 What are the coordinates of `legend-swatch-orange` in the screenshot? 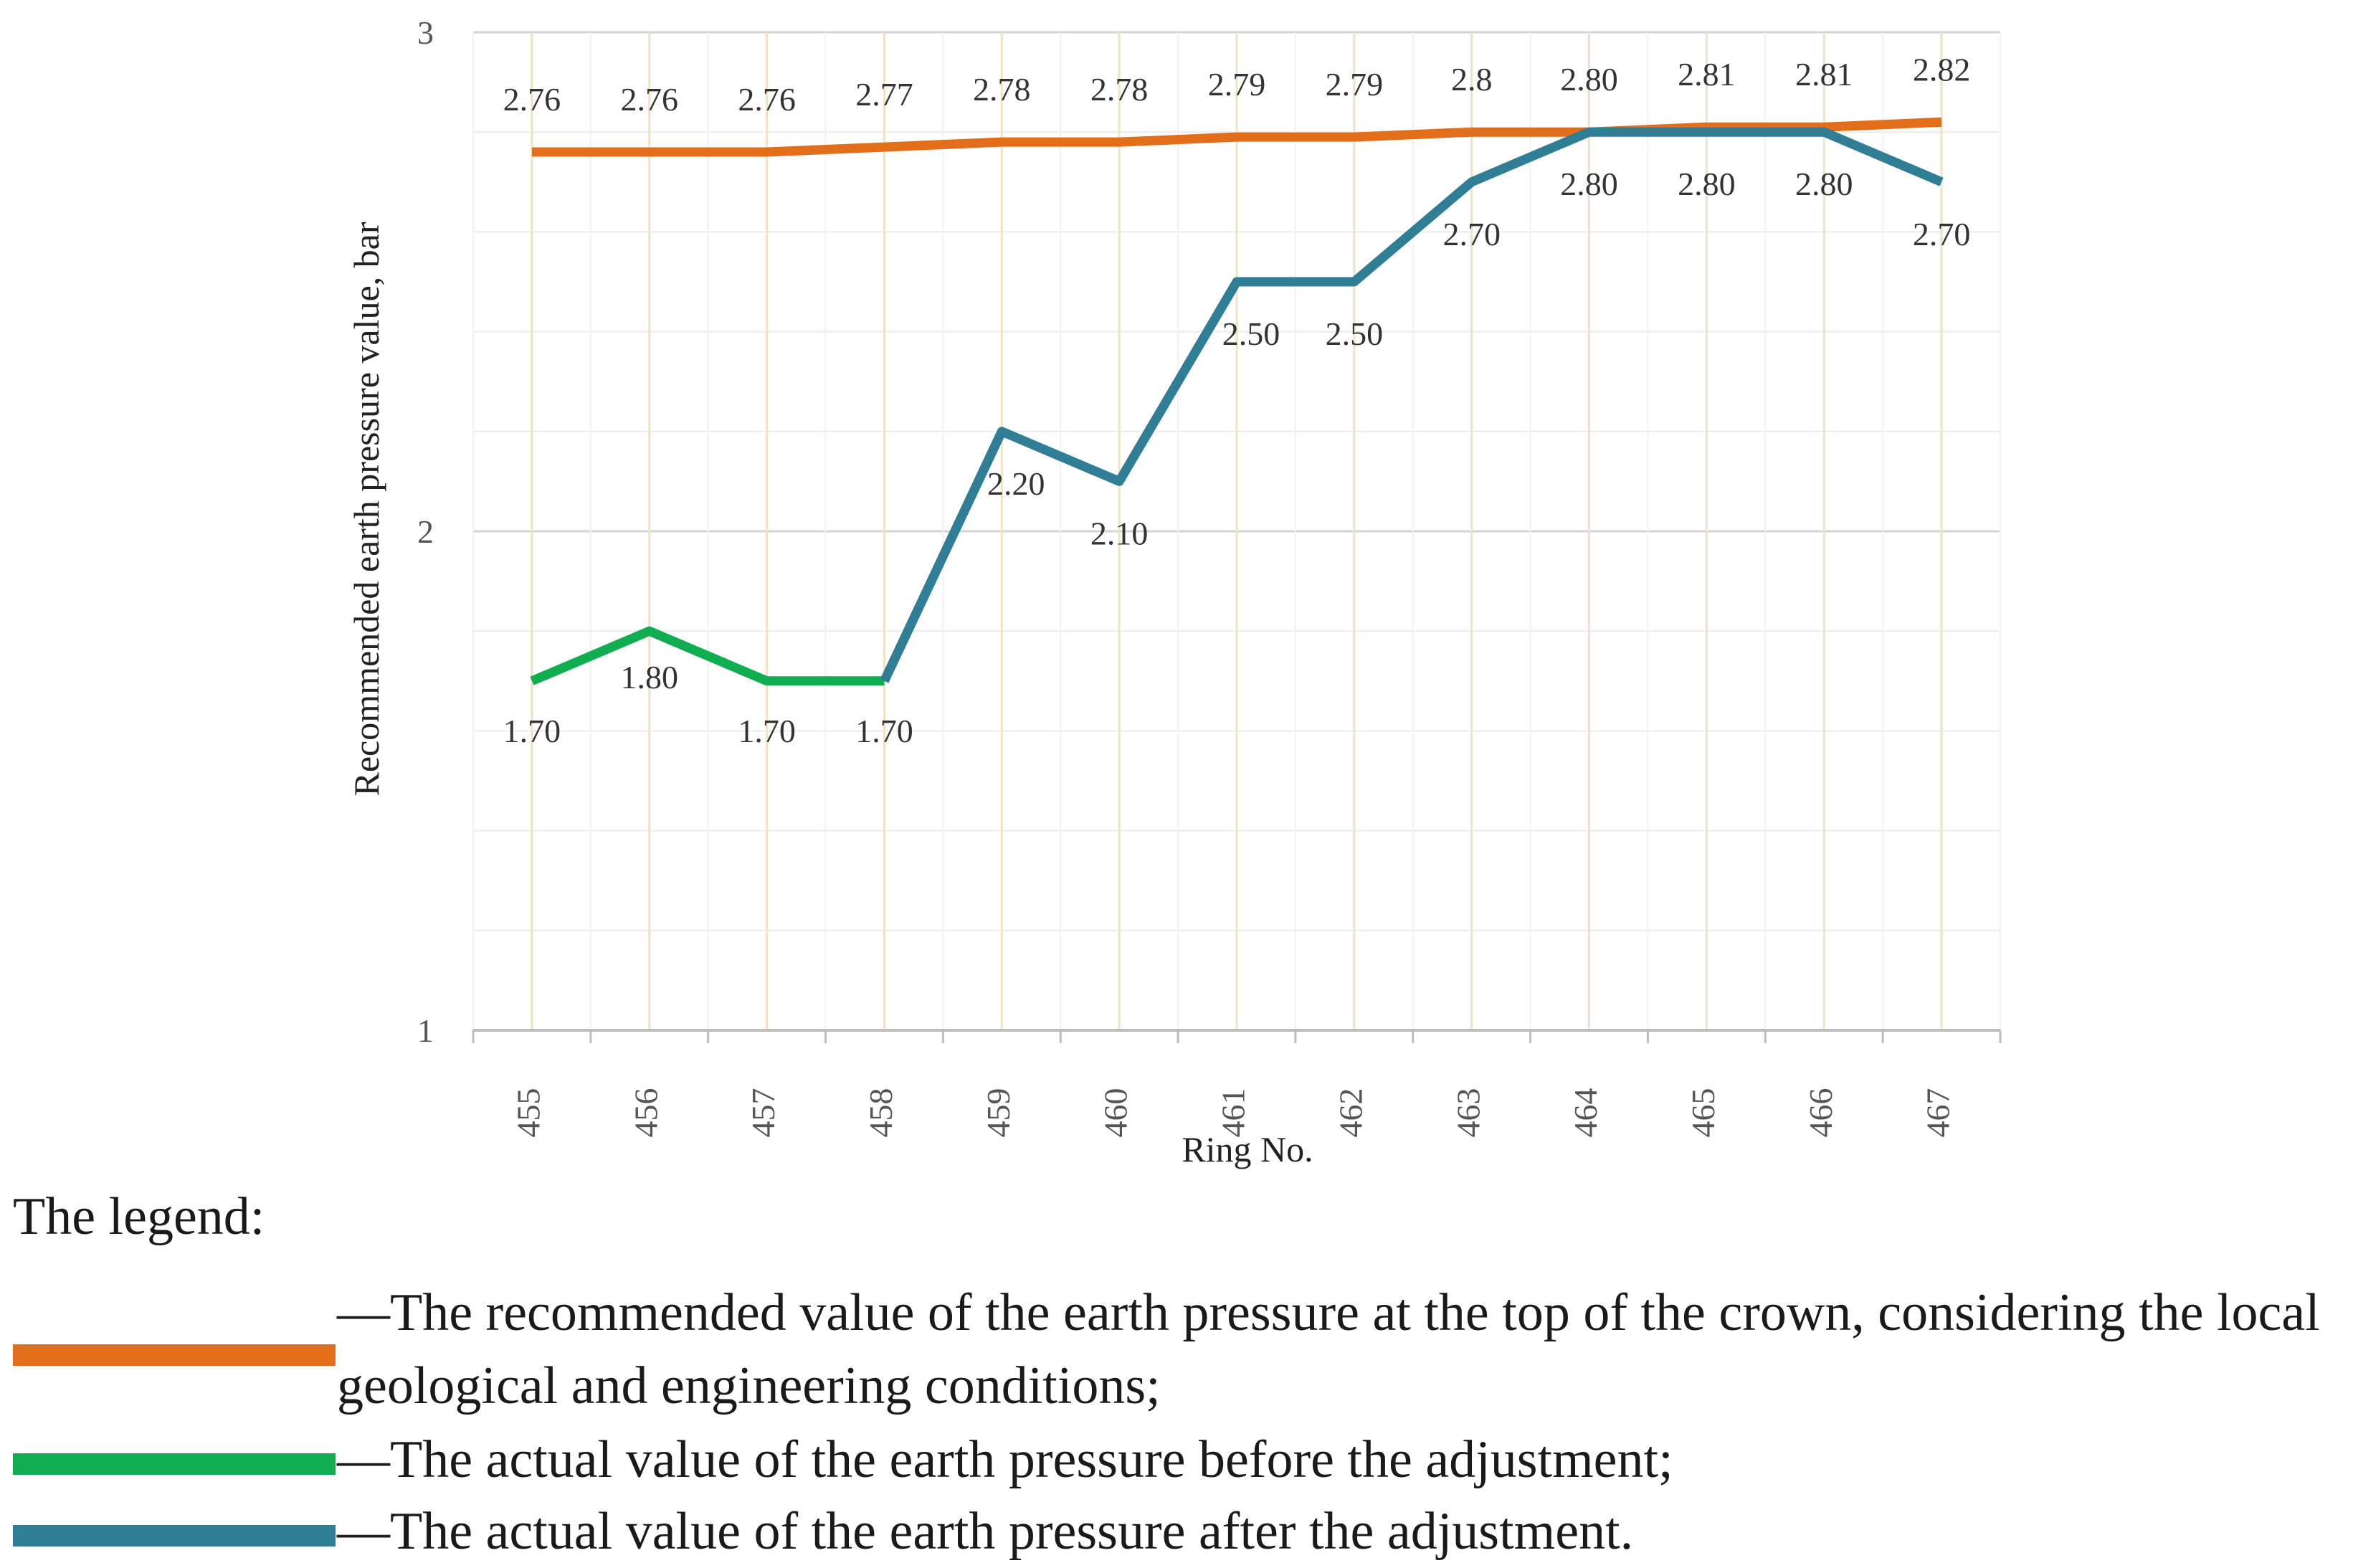 It's located at (174, 1355).